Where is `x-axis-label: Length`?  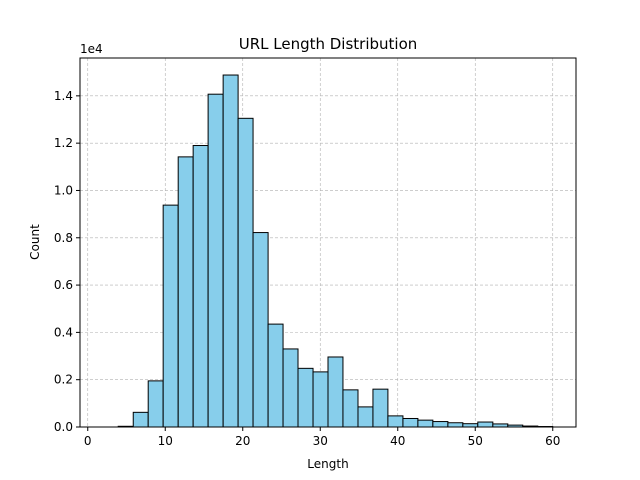 x-axis-label: Length is located at coordinates (327, 464).